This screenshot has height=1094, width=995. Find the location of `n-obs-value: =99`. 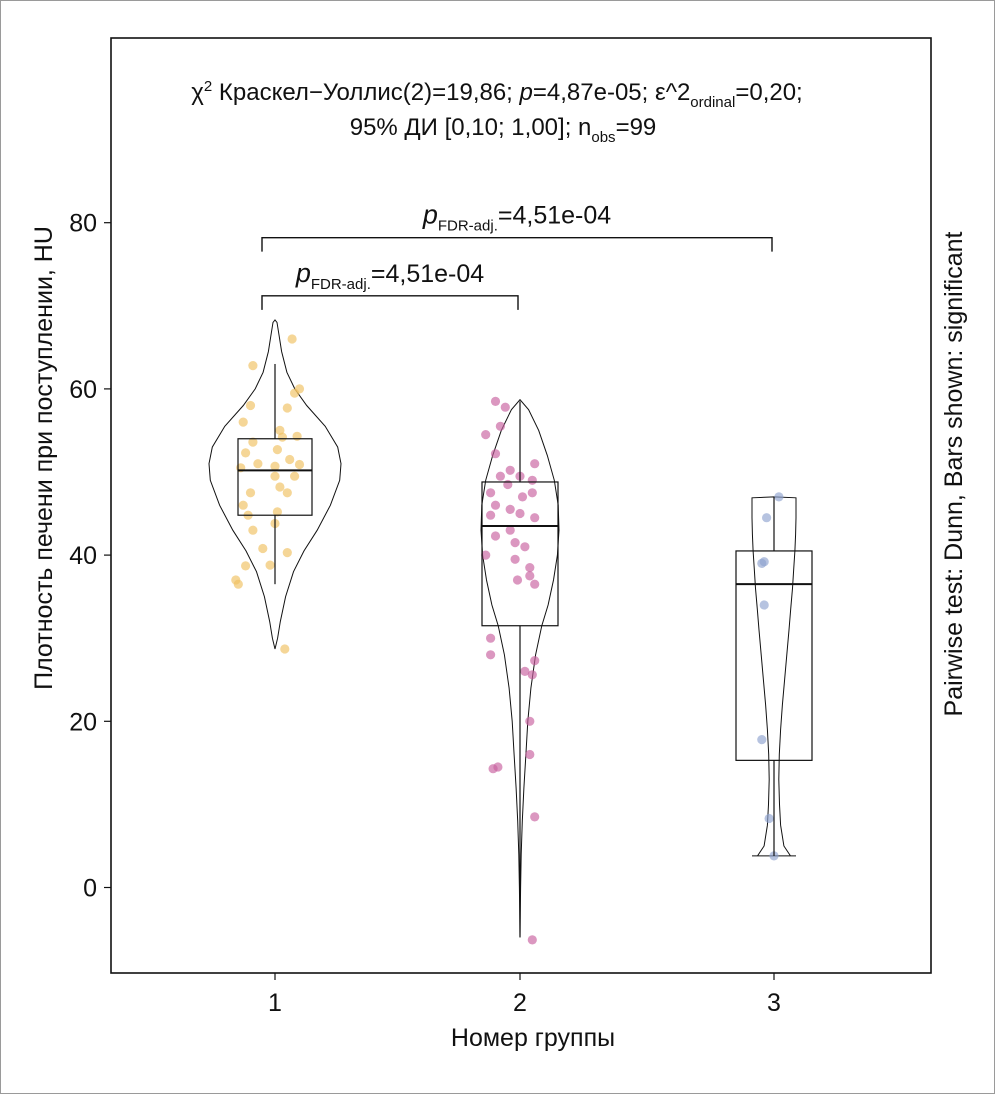

n-obs-value: =99 is located at coordinates (636, 127).